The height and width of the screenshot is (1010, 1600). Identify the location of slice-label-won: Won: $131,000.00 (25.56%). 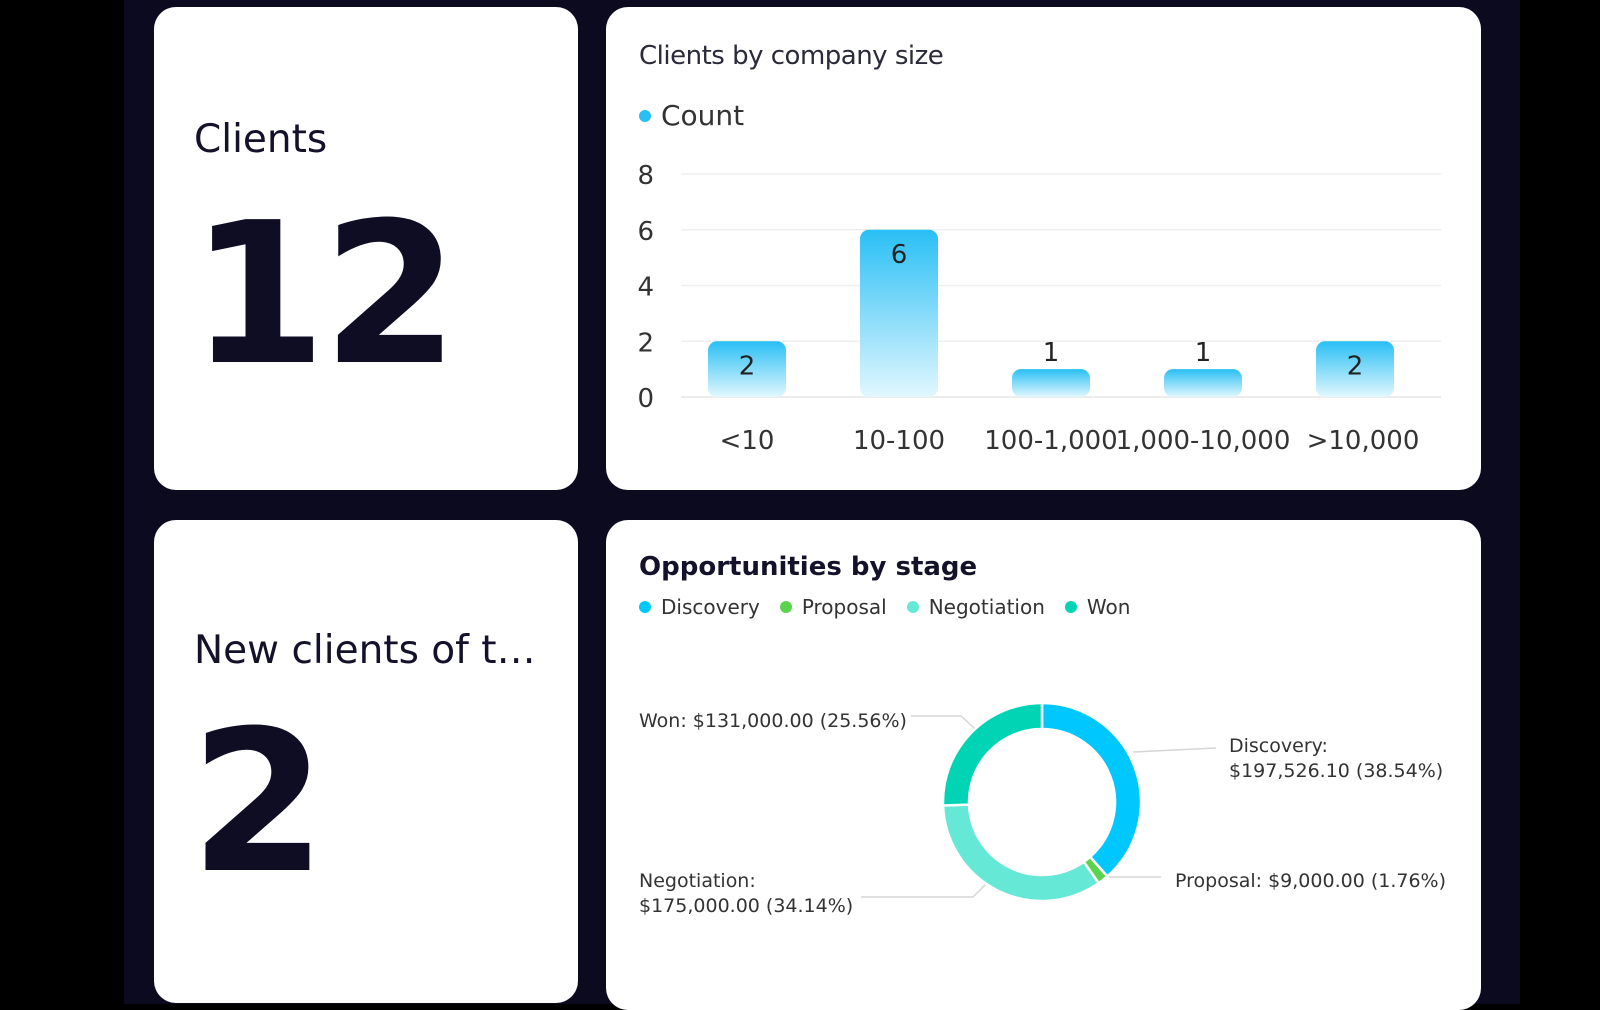
(773, 721).